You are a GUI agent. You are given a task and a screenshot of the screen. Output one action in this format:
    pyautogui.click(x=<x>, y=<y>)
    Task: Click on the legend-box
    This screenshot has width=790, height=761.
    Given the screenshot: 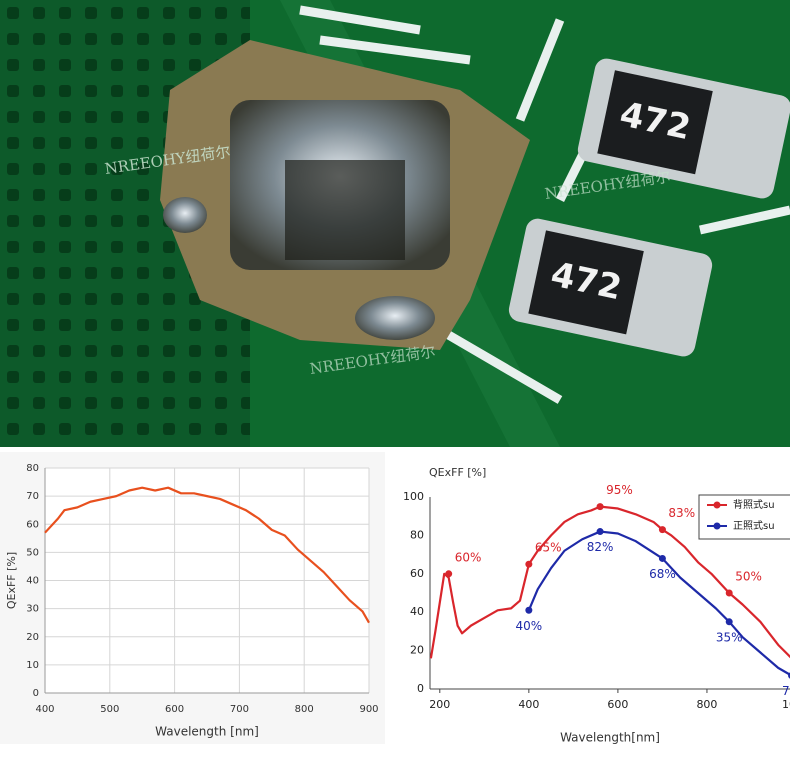 What is the action you would take?
    pyautogui.click(x=744, y=517)
    